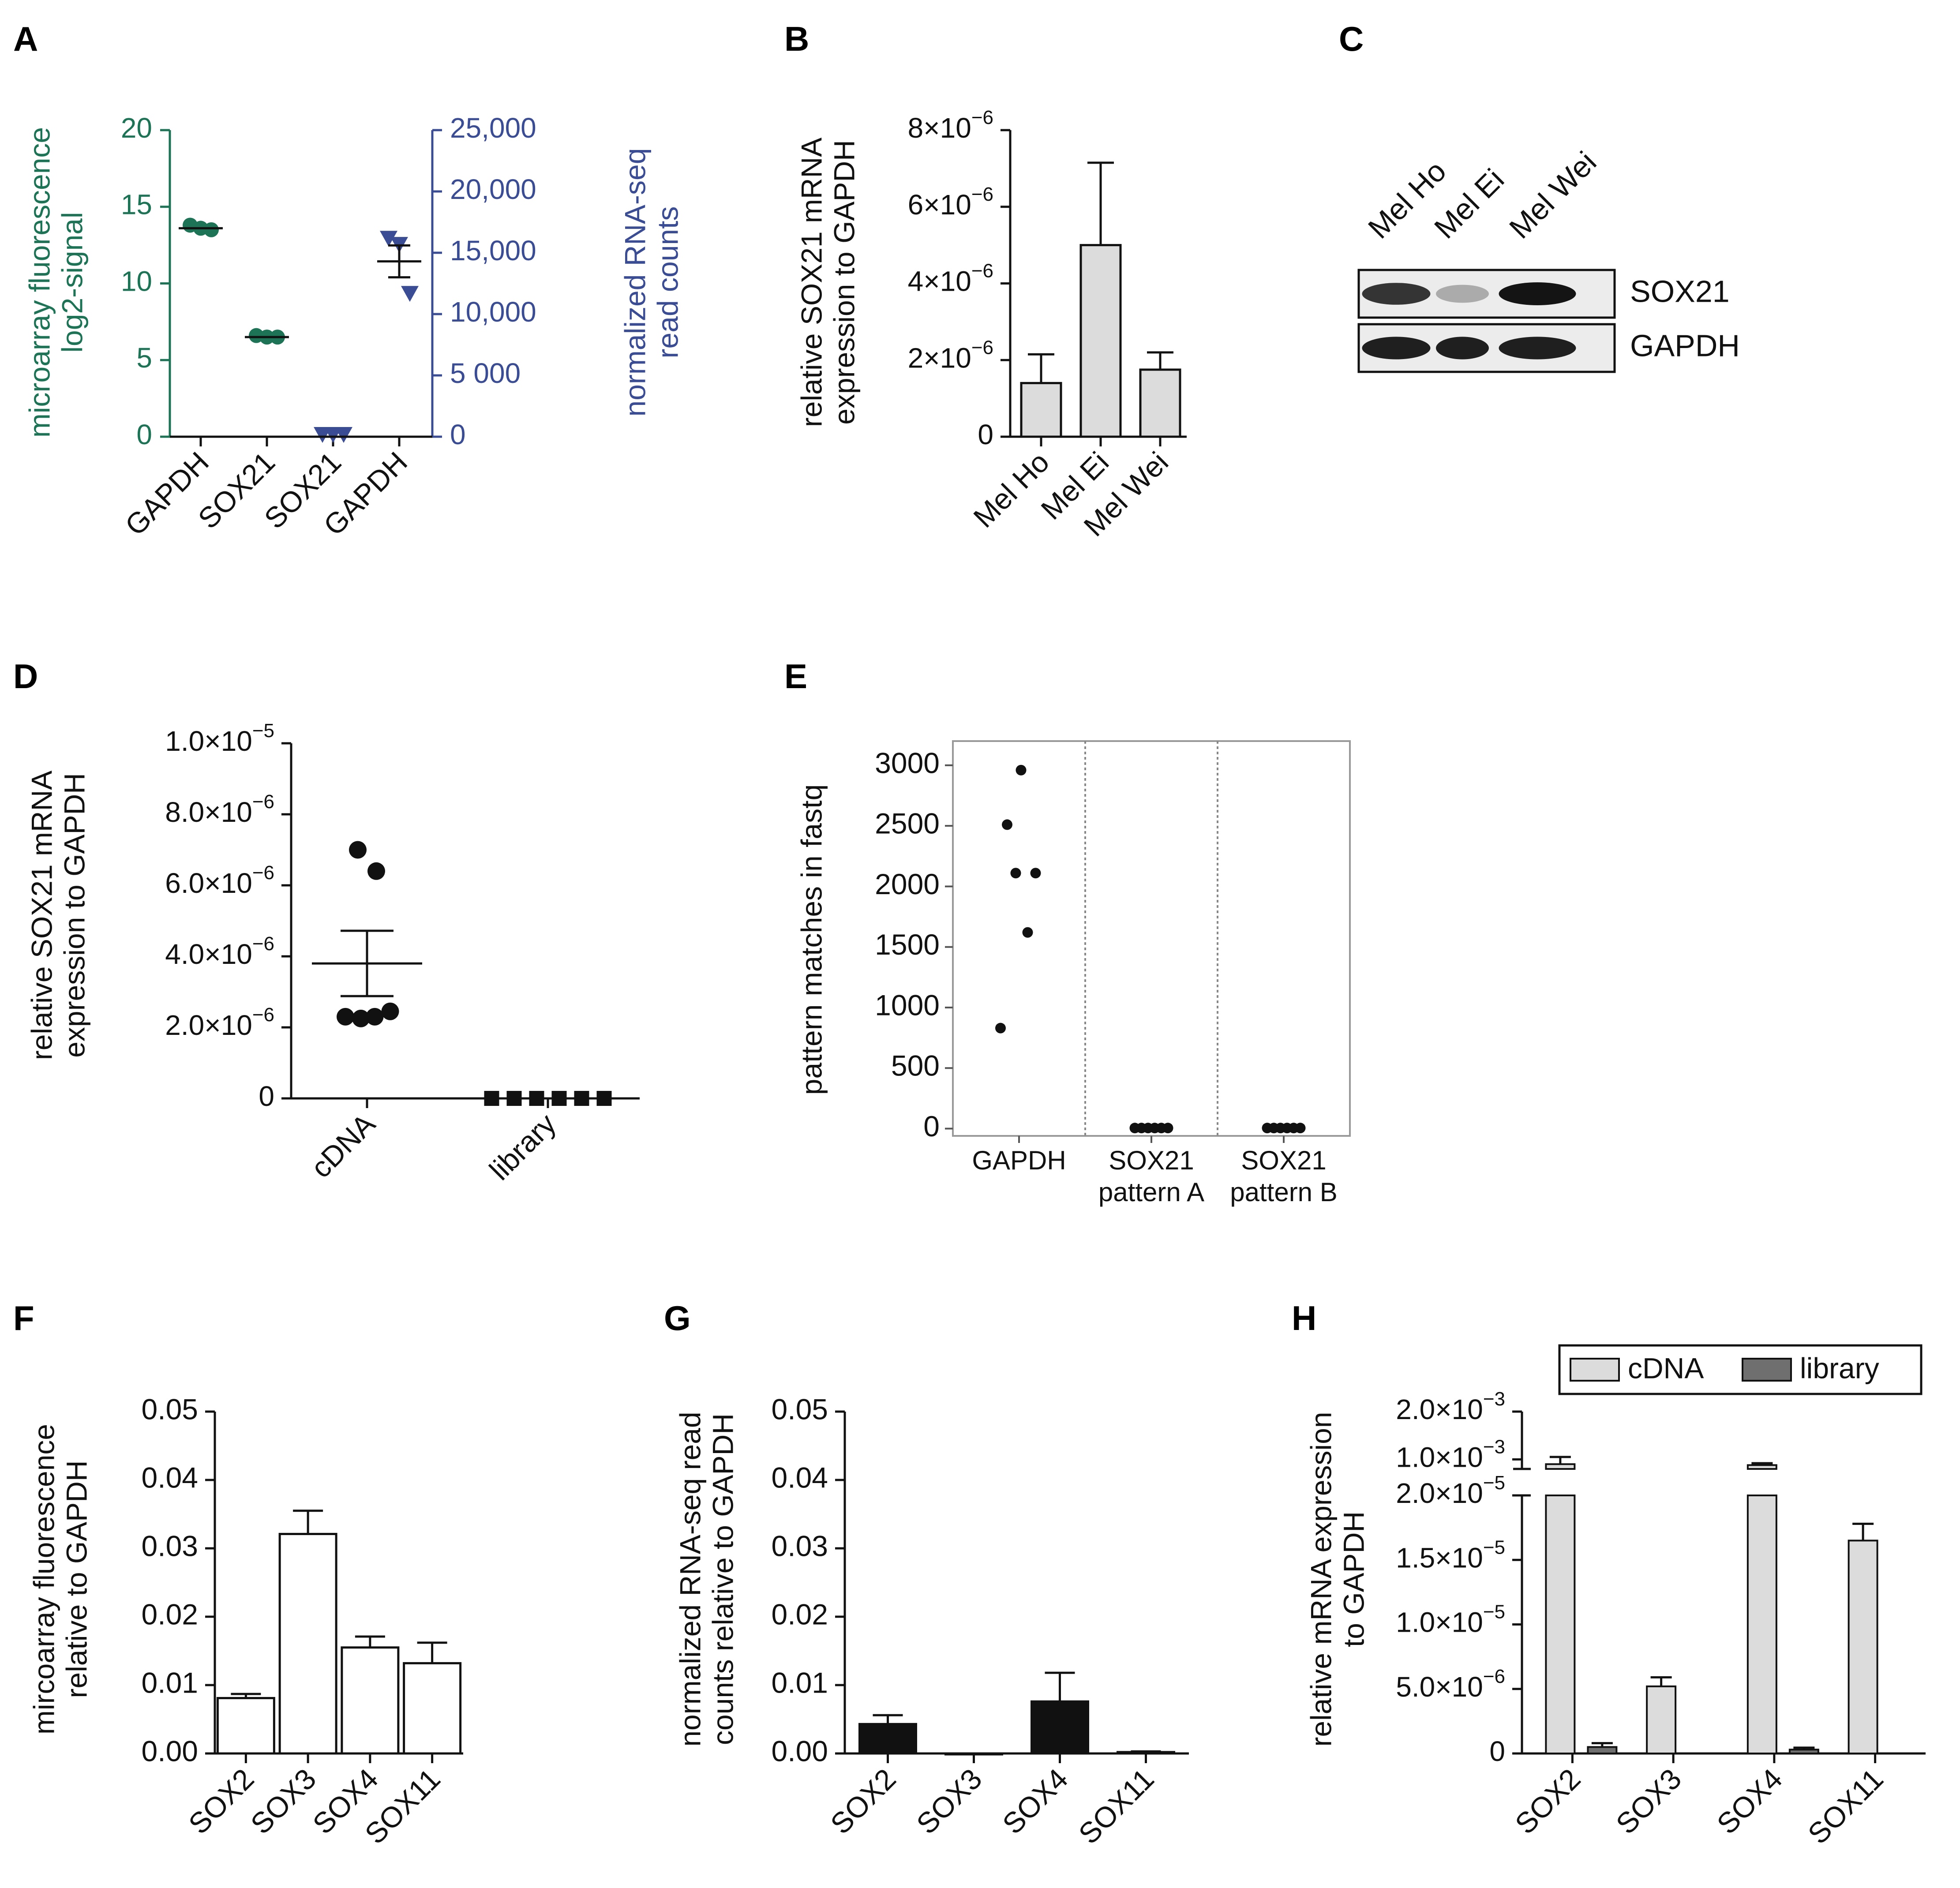 The width and height of the screenshot is (1960, 1888). I want to click on h-y-axis-label-line-2: to GAPDH, so click(1353, 1579).